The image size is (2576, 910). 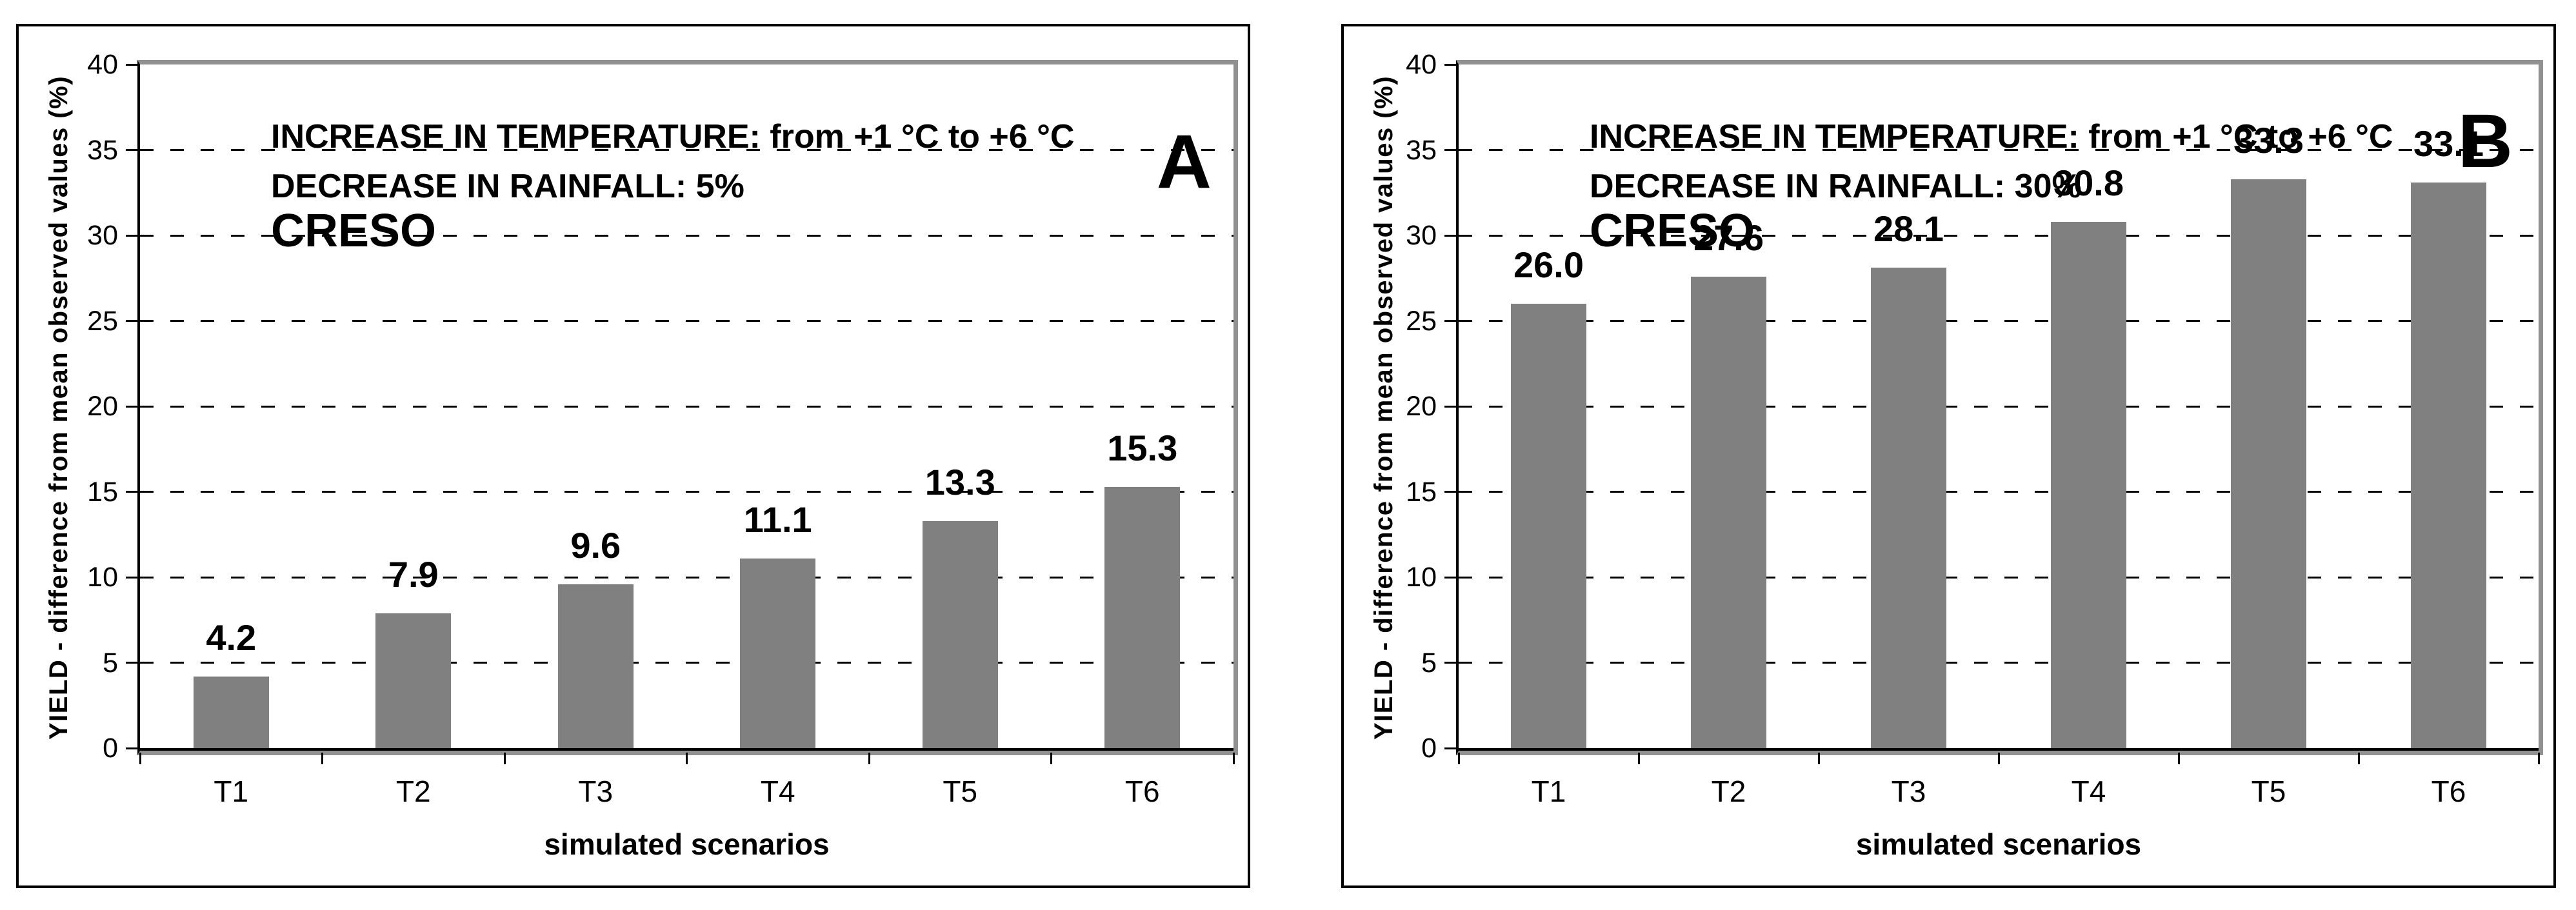 I want to click on bar-value-label-t3: 9.6, so click(x=595, y=546).